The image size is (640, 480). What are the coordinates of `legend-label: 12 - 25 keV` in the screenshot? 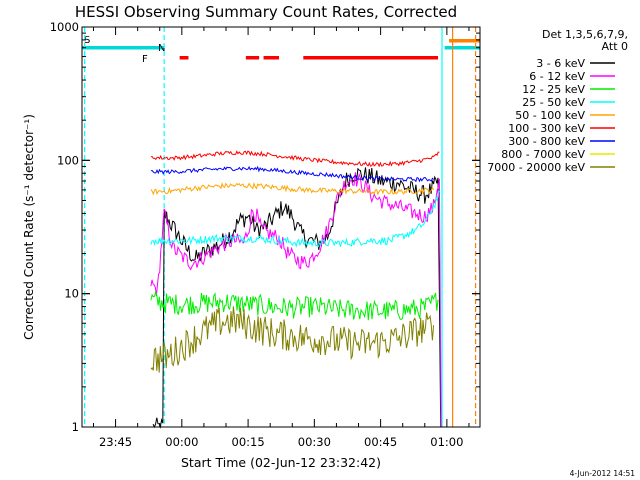 It's located at (553, 89).